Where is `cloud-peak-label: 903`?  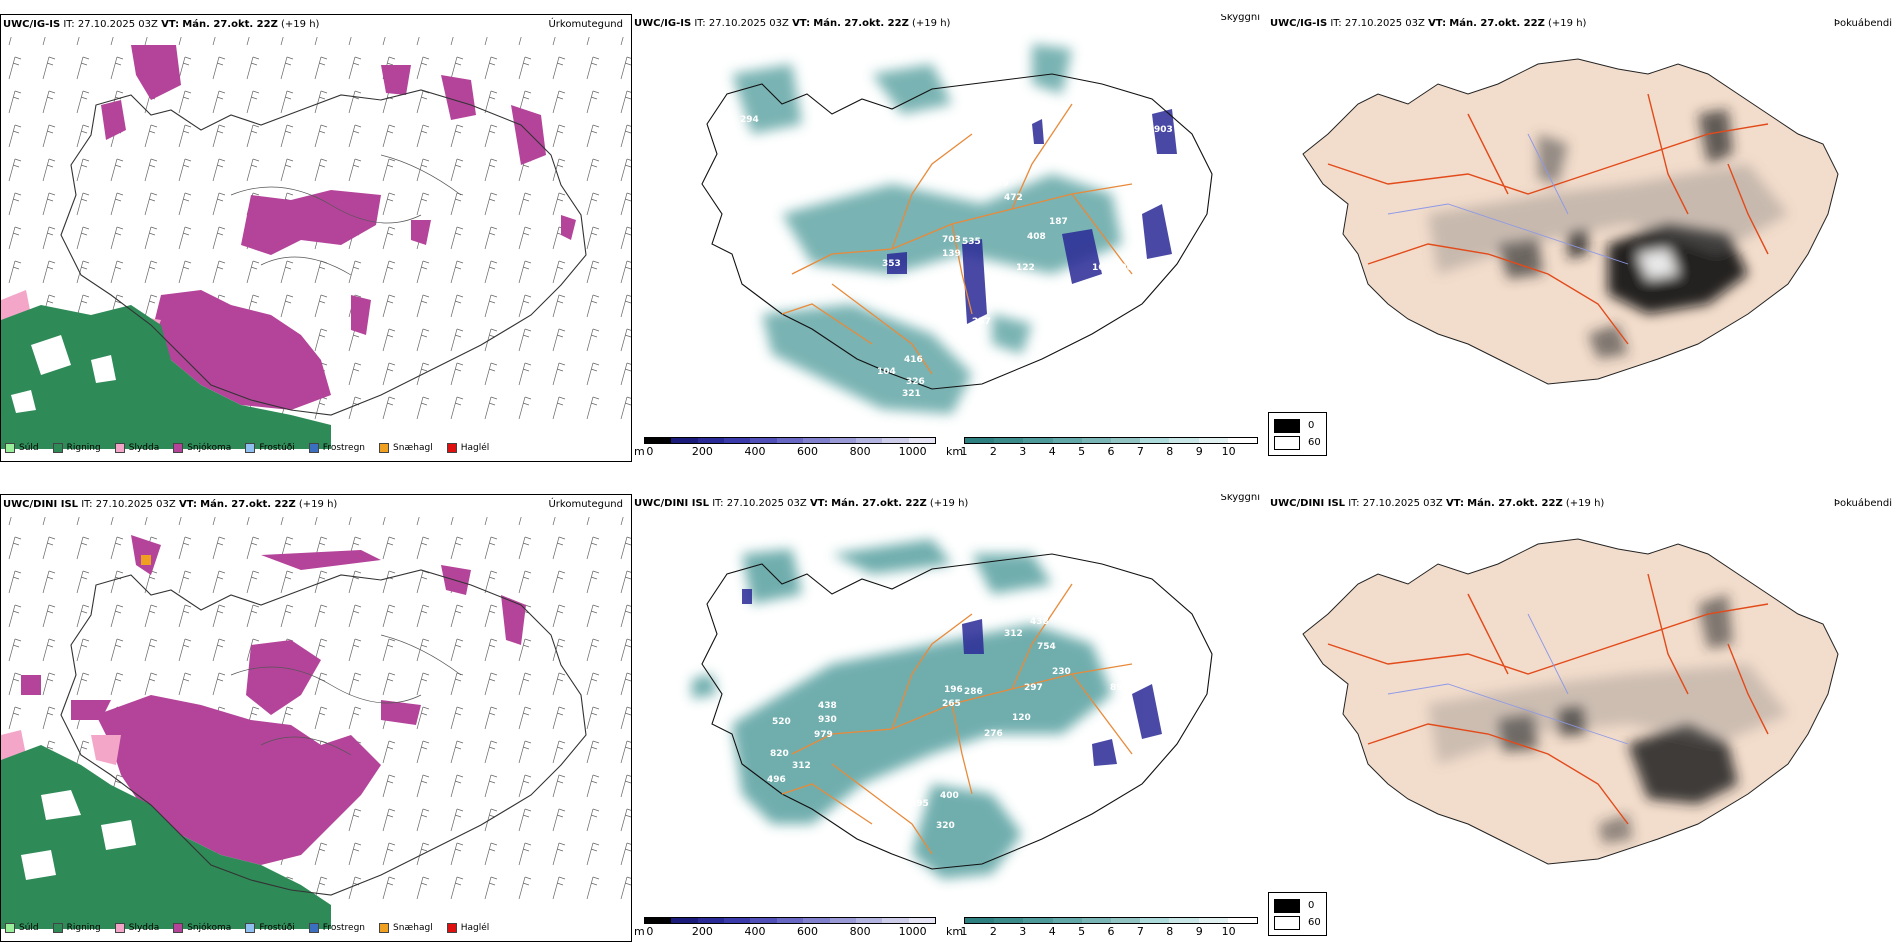 cloud-peak-label: 903 is located at coordinates (1163, 130).